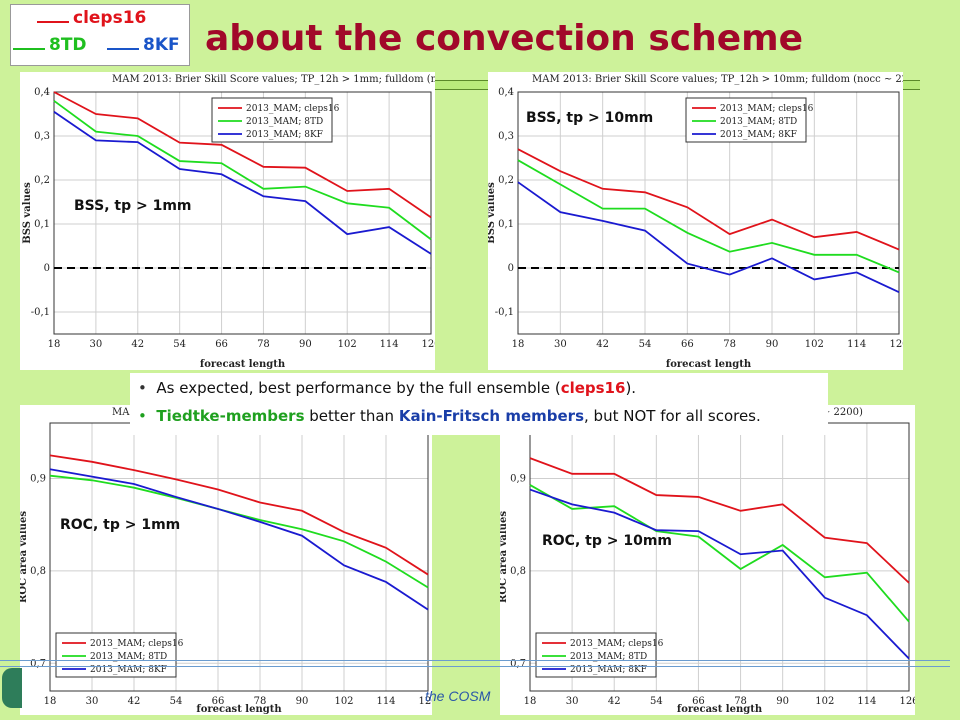 The width and height of the screenshot is (960, 720). Describe the element at coordinates (593, 388) in the screenshot. I see `finding-1-part-1: cleps16` at that location.